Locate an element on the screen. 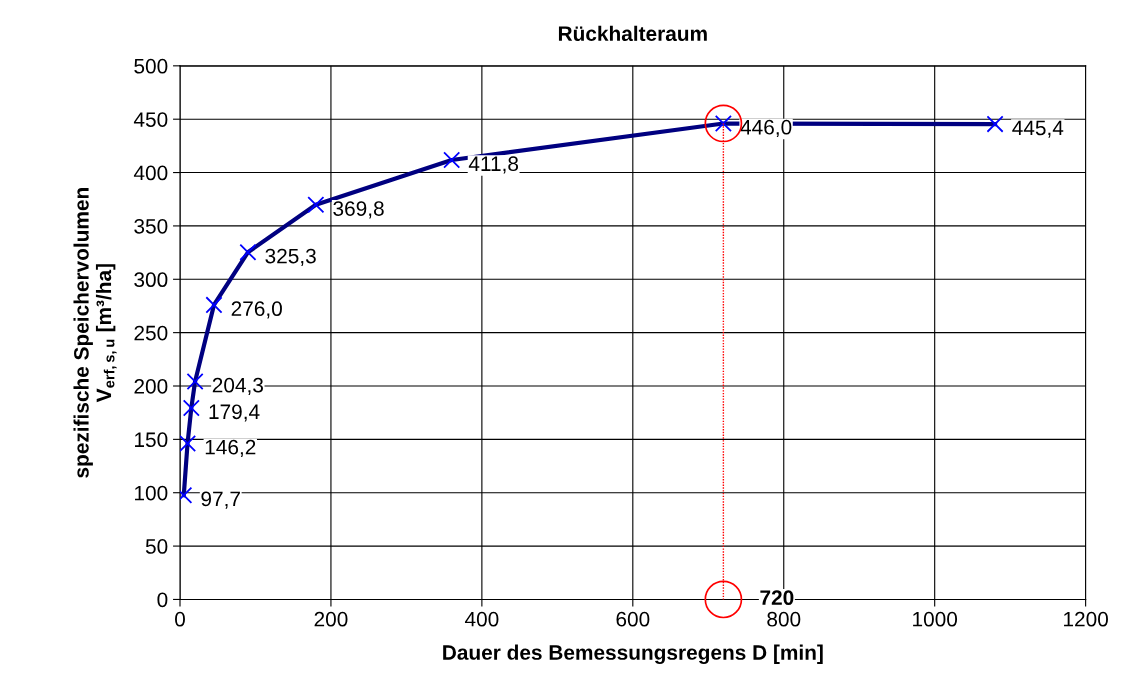 The height and width of the screenshot is (693, 1125). y-tick-label: 350 is located at coordinates (151, 226).